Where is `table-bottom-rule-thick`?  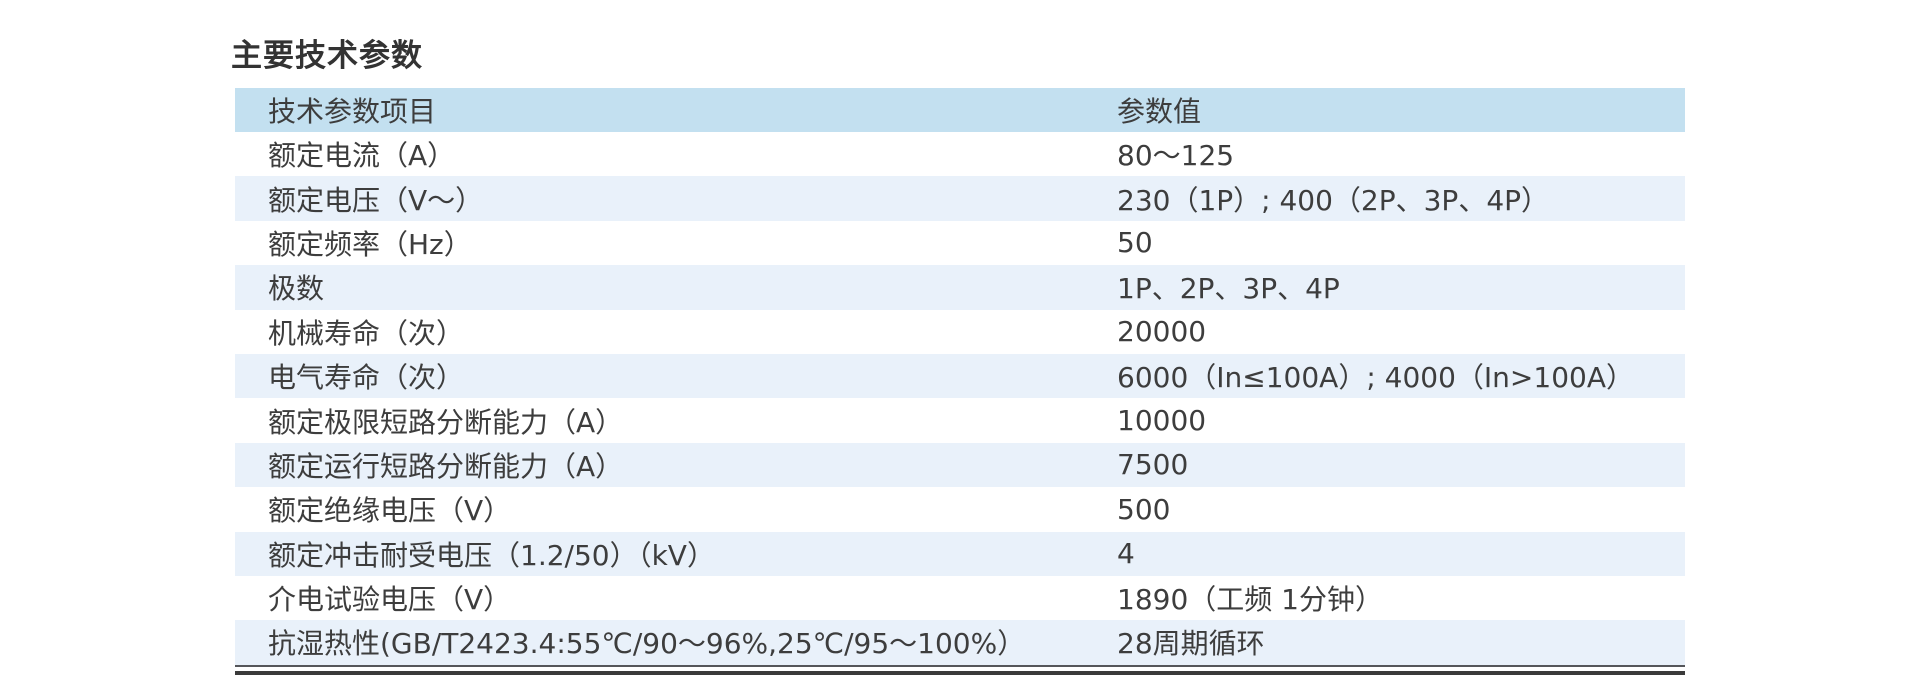
table-bottom-rule-thick is located at coordinates (960, 673).